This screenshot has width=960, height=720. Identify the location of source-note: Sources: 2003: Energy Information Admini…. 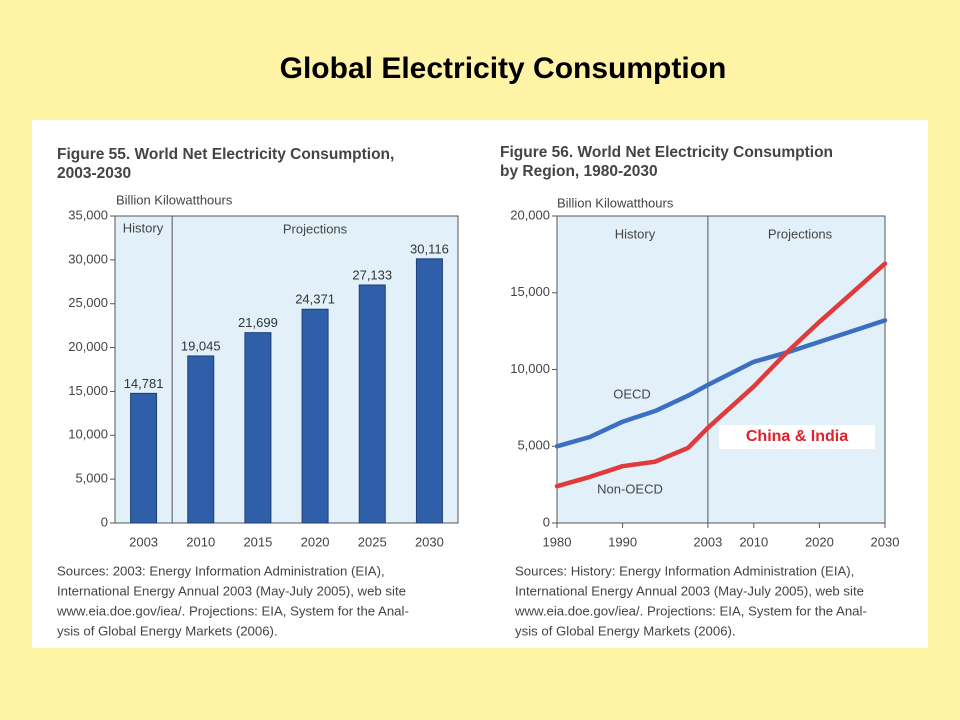
(221, 570).